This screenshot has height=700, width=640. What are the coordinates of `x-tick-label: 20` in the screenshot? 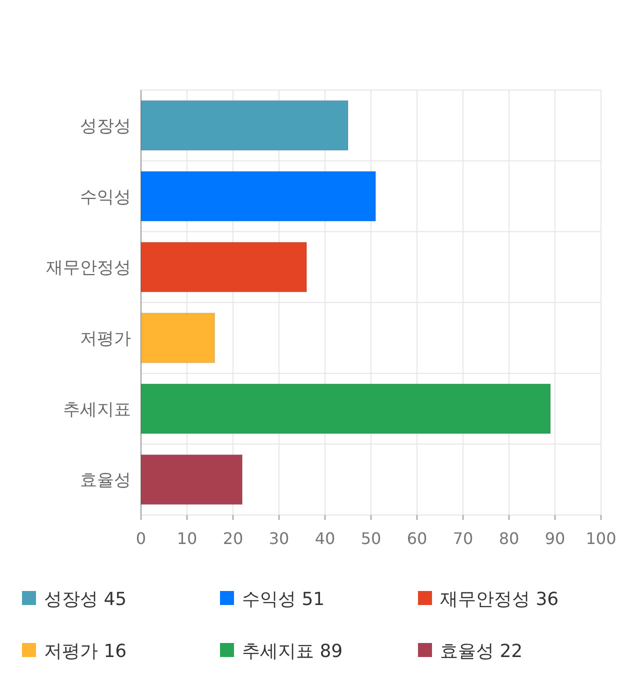 It's located at (233, 538).